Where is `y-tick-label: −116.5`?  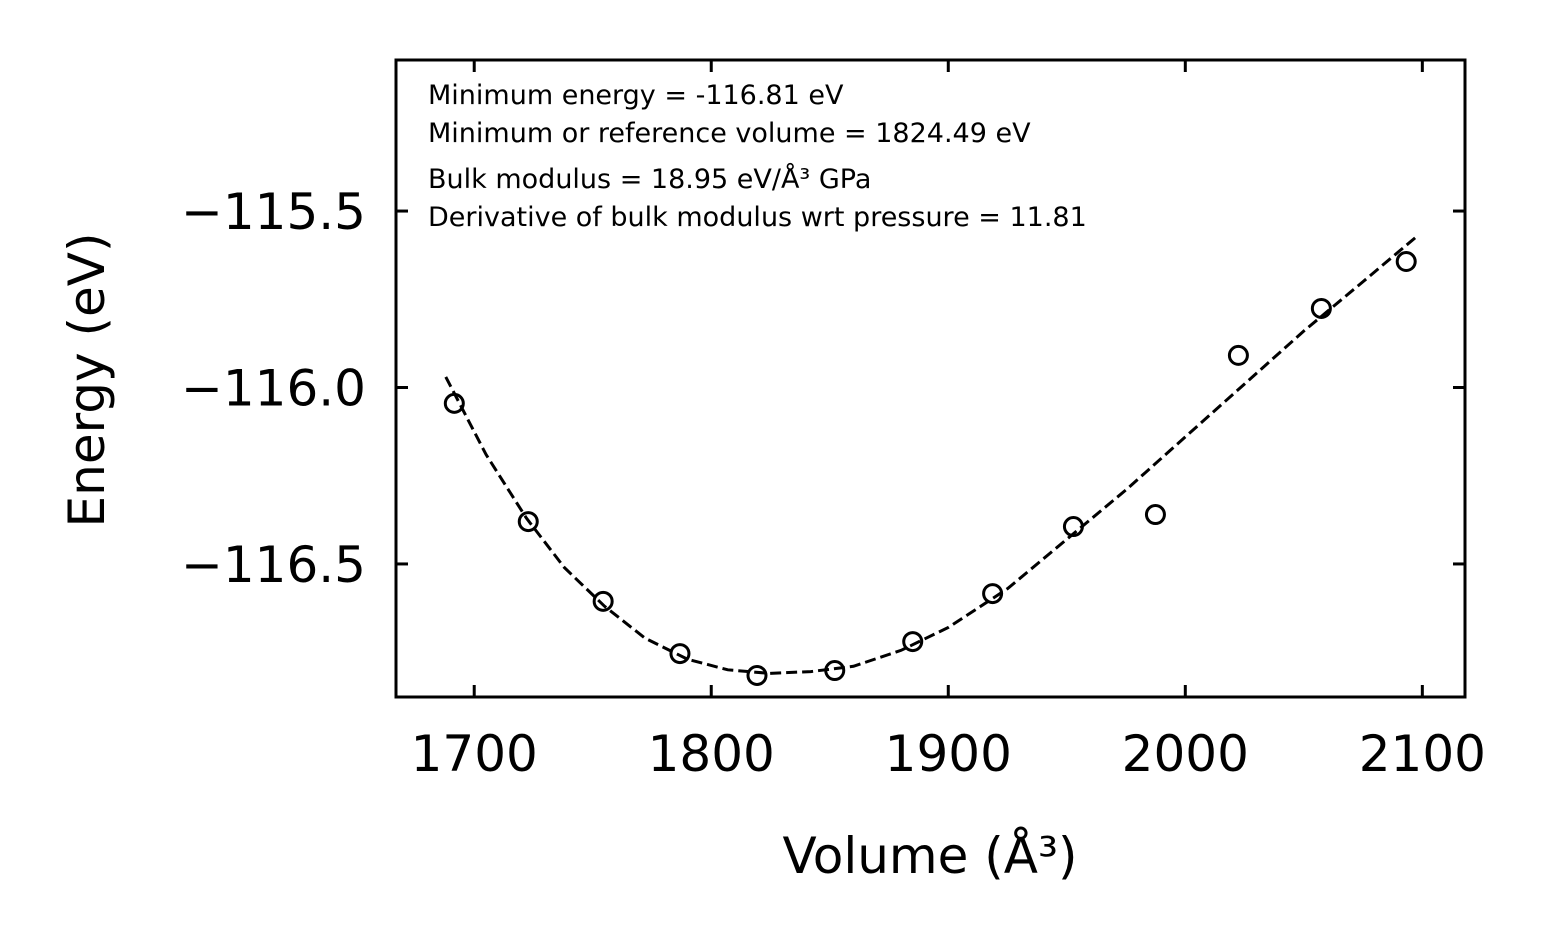 y-tick-label: −116.5 is located at coordinates (273, 565).